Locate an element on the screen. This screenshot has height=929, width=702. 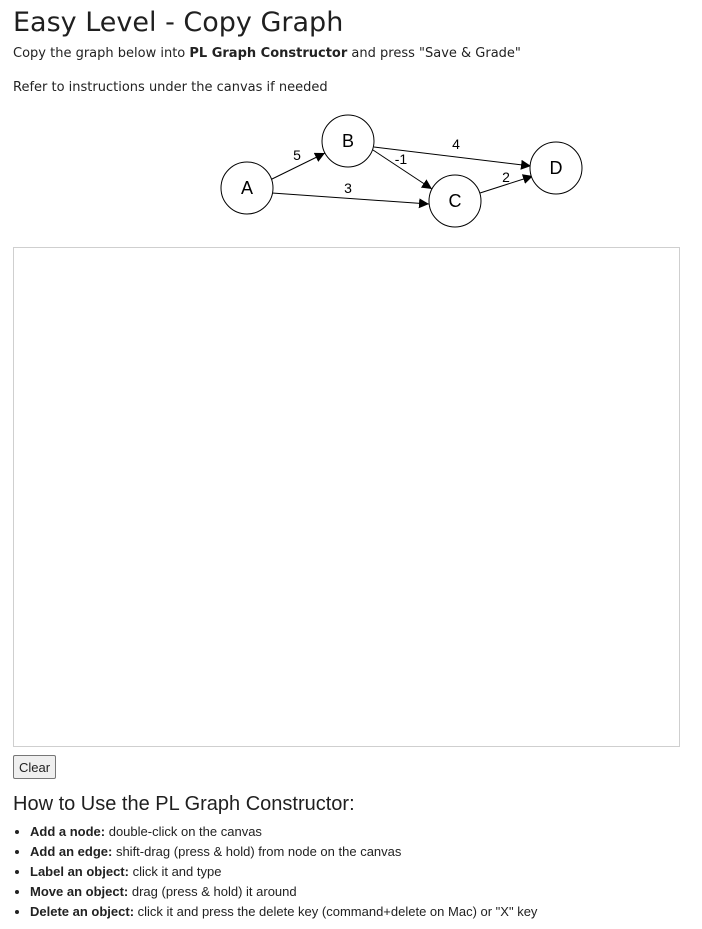
edge-weight-a-b: 5 is located at coordinates (297, 155).